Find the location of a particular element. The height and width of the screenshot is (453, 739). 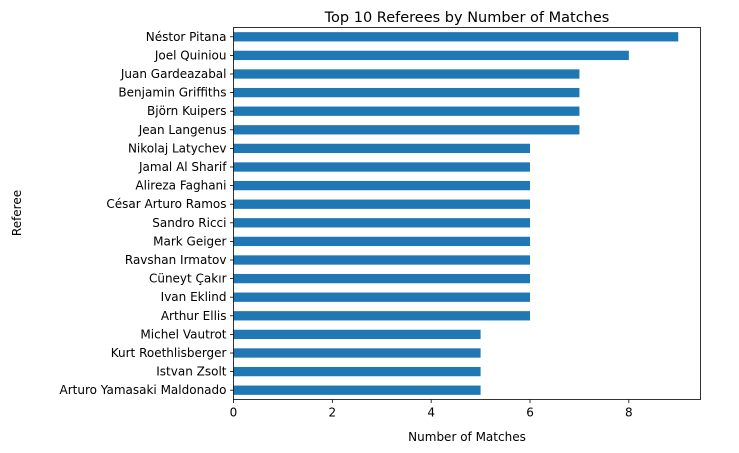

x-tick-label: 2 is located at coordinates (333, 413).